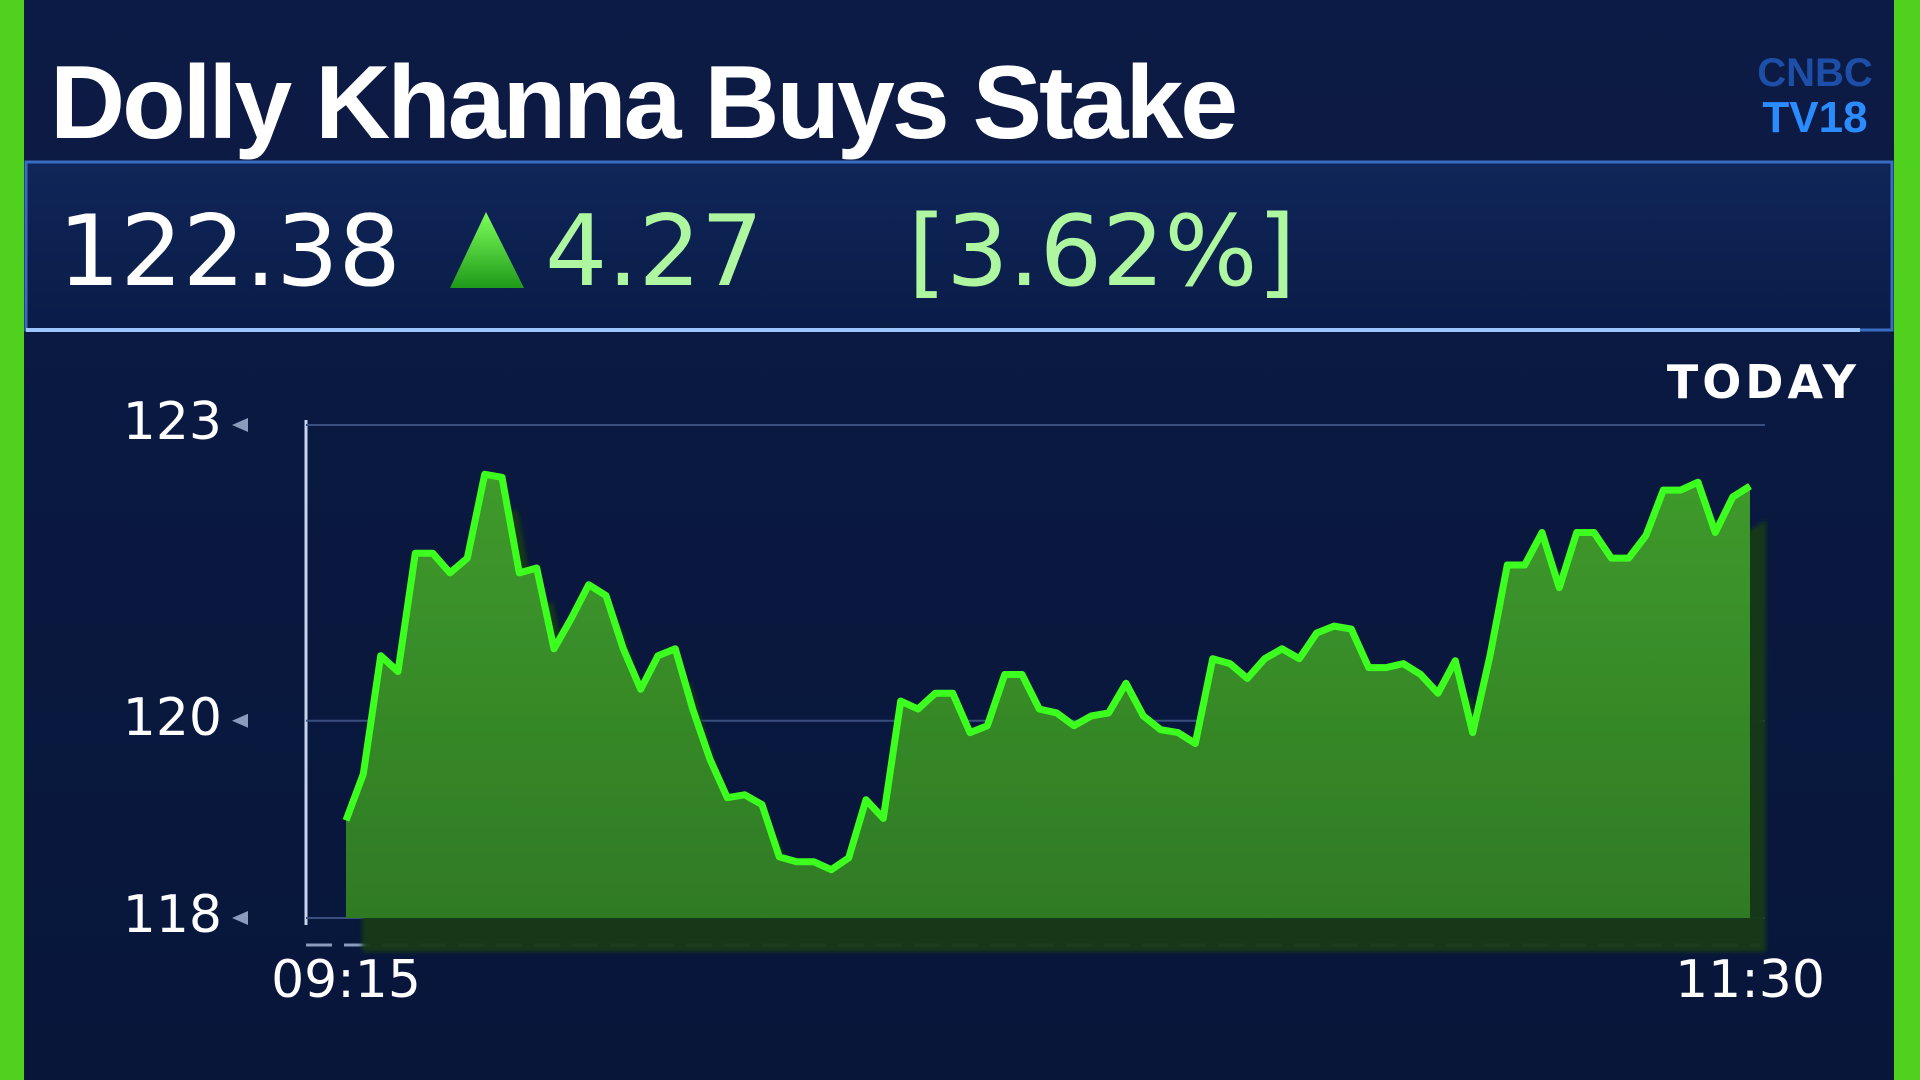 The height and width of the screenshot is (1080, 1920). Describe the element at coordinates (1763, 382) in the screenshot. I see `period-label: TODAY` at that location.